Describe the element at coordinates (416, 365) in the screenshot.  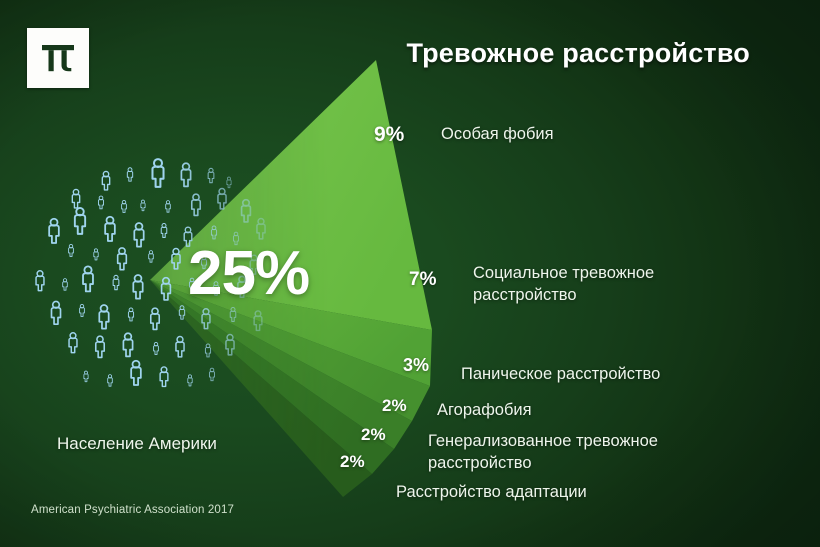
I see `slice-value-2: 3%` at that location.